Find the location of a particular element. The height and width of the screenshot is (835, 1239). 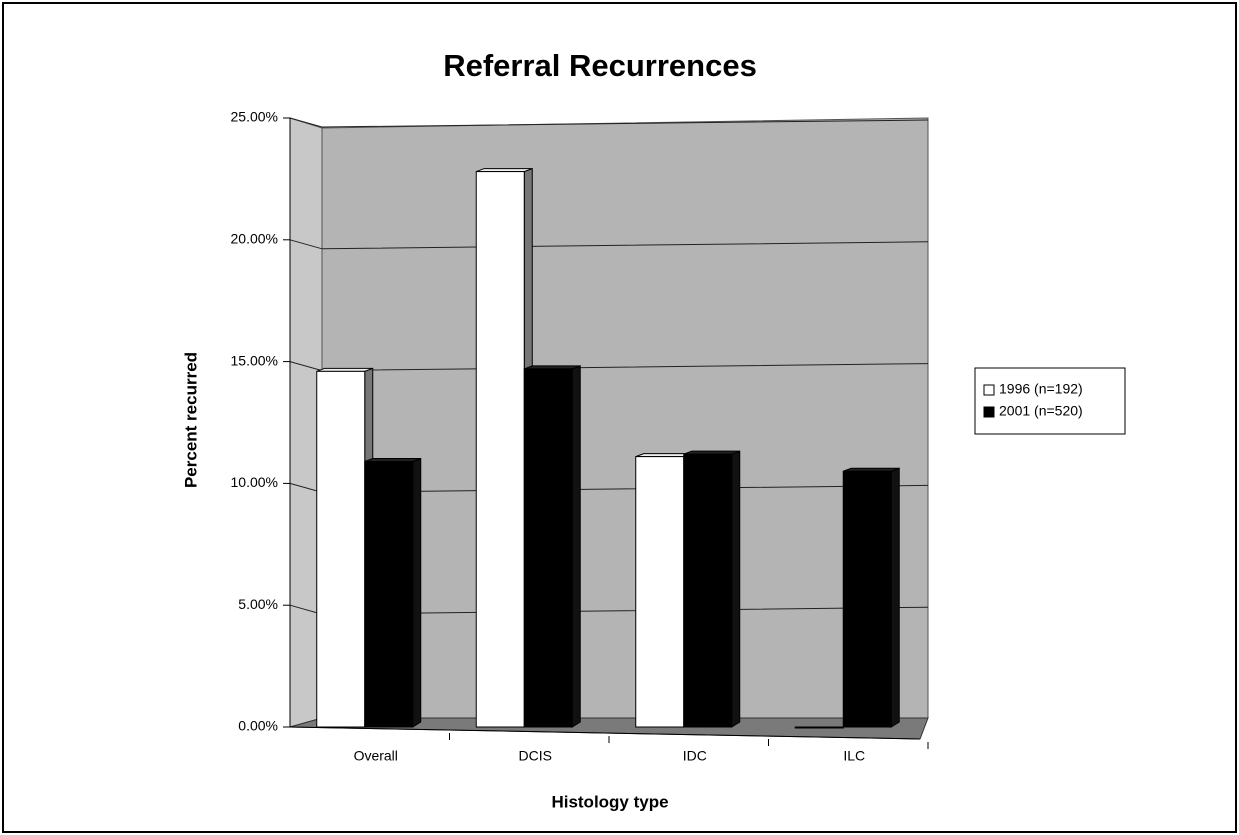

y-tick-label: 10.00% is located at coordinates (254, 482).